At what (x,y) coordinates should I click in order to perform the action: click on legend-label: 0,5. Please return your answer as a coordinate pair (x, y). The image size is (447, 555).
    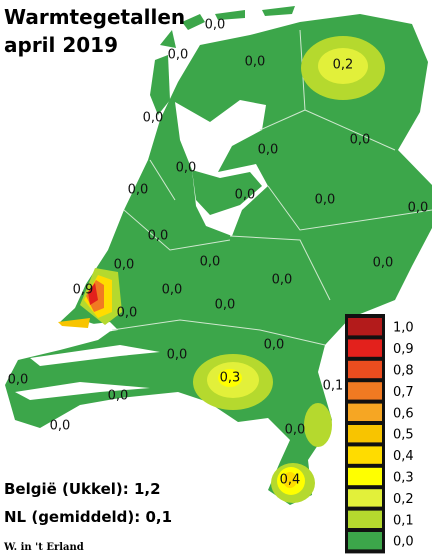
    Looking at the image, I should click on (403, 435).